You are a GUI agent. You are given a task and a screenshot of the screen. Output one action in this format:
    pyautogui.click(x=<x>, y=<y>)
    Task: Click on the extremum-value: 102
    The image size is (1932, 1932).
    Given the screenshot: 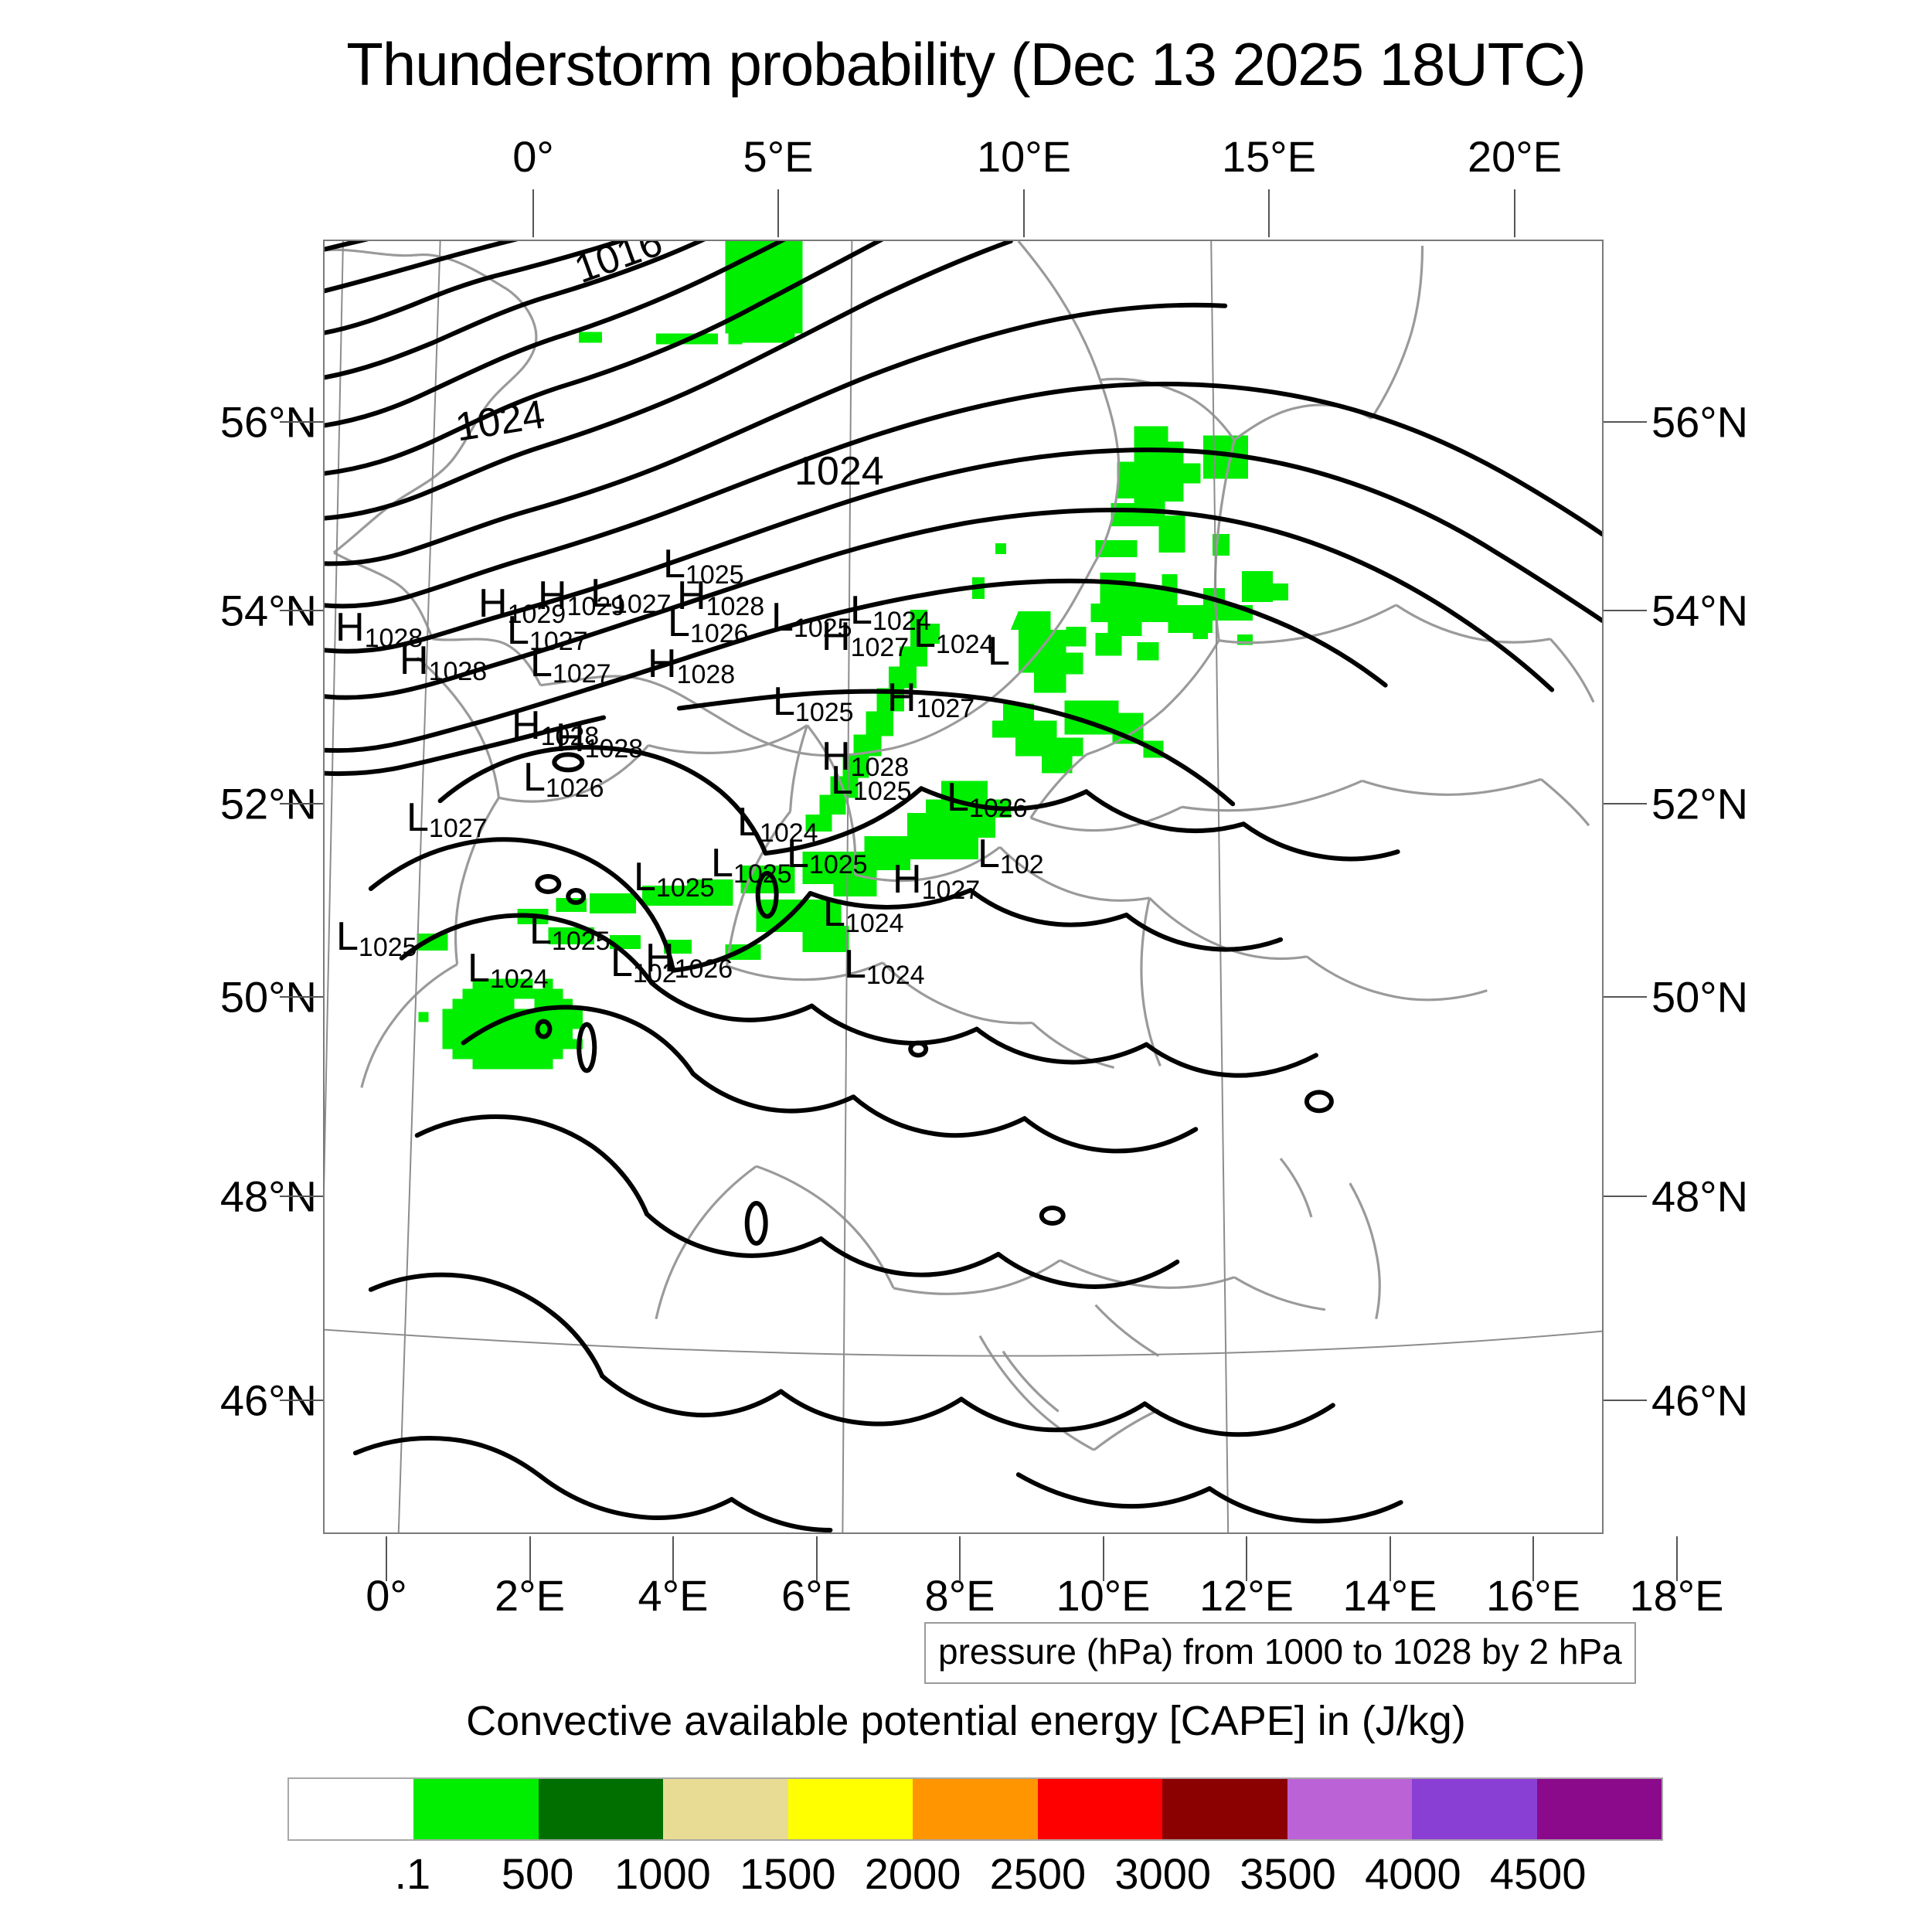 What is the action you would take?
    pyautogui.click(x=1021, y=864)
    